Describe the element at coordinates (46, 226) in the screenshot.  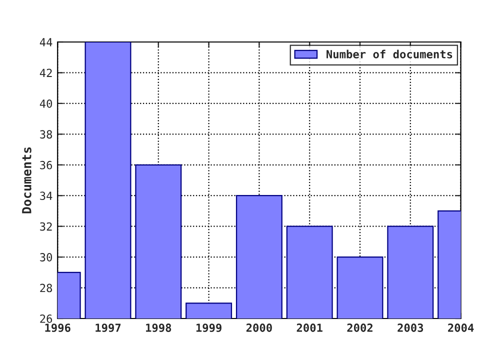
I see `y-tick-label: 32` at that location.